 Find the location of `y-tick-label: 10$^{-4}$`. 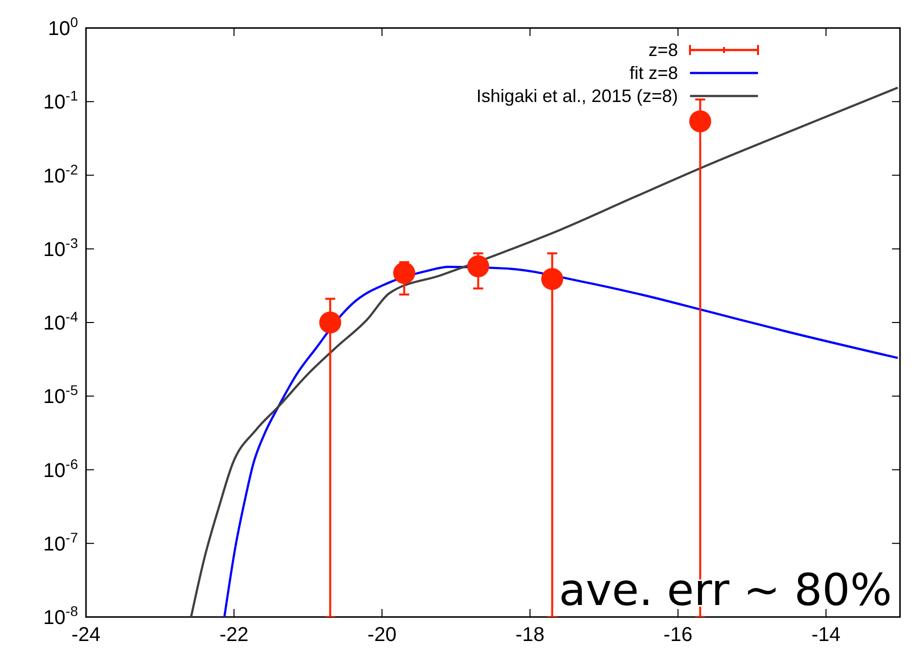

y-tick-label: 10$^{-4}$ is located at coordinates (60, 321).